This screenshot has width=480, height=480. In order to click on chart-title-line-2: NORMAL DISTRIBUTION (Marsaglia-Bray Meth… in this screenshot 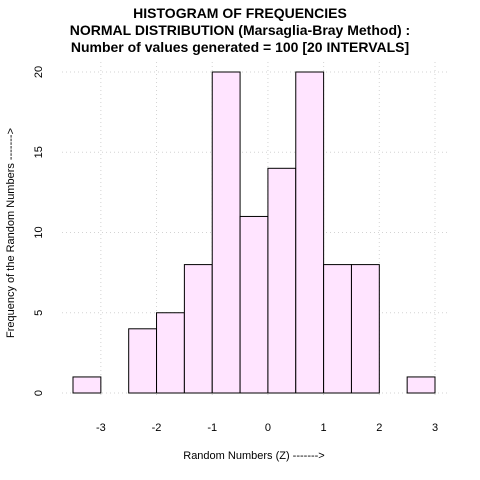, I will do `click(240, 30)`.